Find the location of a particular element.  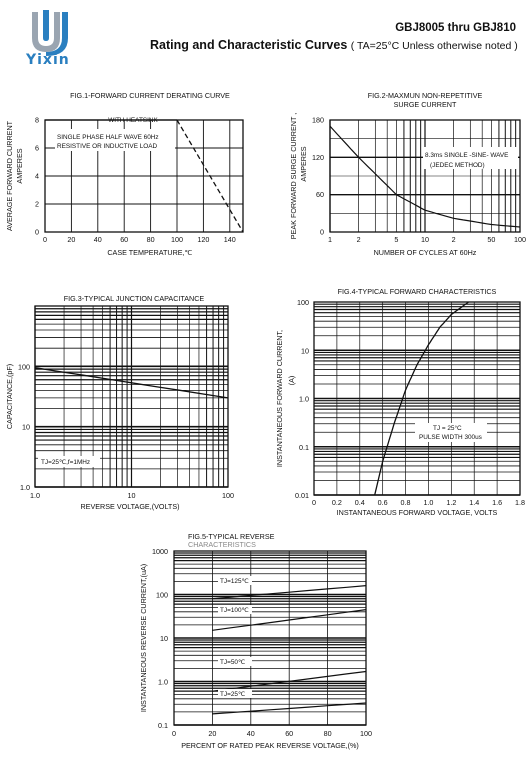

title-text: Rating and Characteristic Curves is located at coordinates (249, 45).